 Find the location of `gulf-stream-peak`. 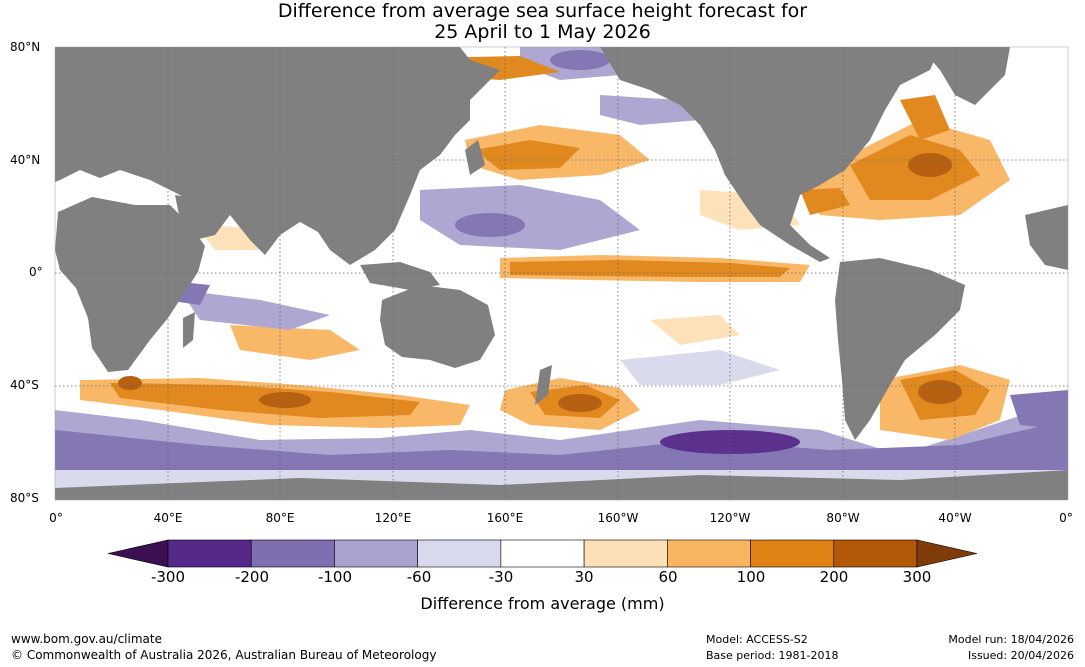

gulf-stream-peak is located at coordinates (930, 165).